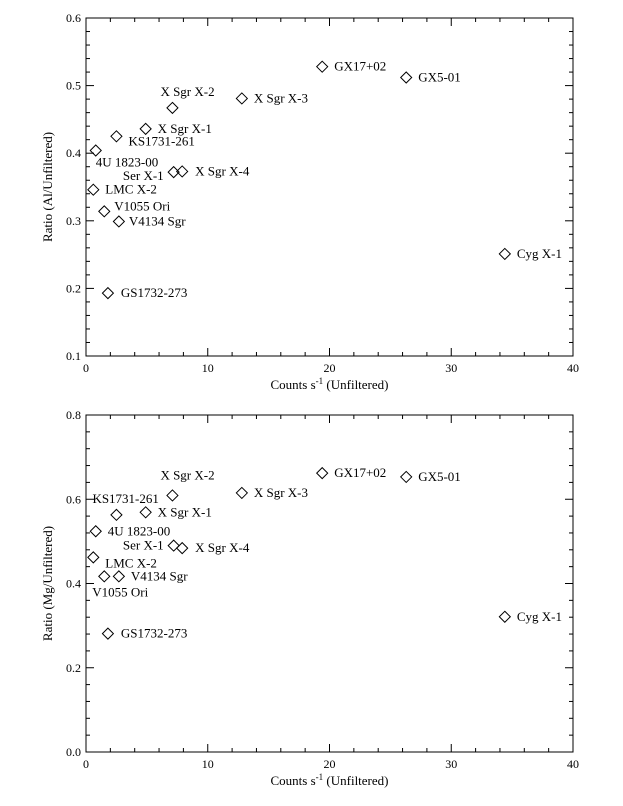  I want to click on y-axis-title: Ratio (Mg/Unfiltered), so click(47, 583).